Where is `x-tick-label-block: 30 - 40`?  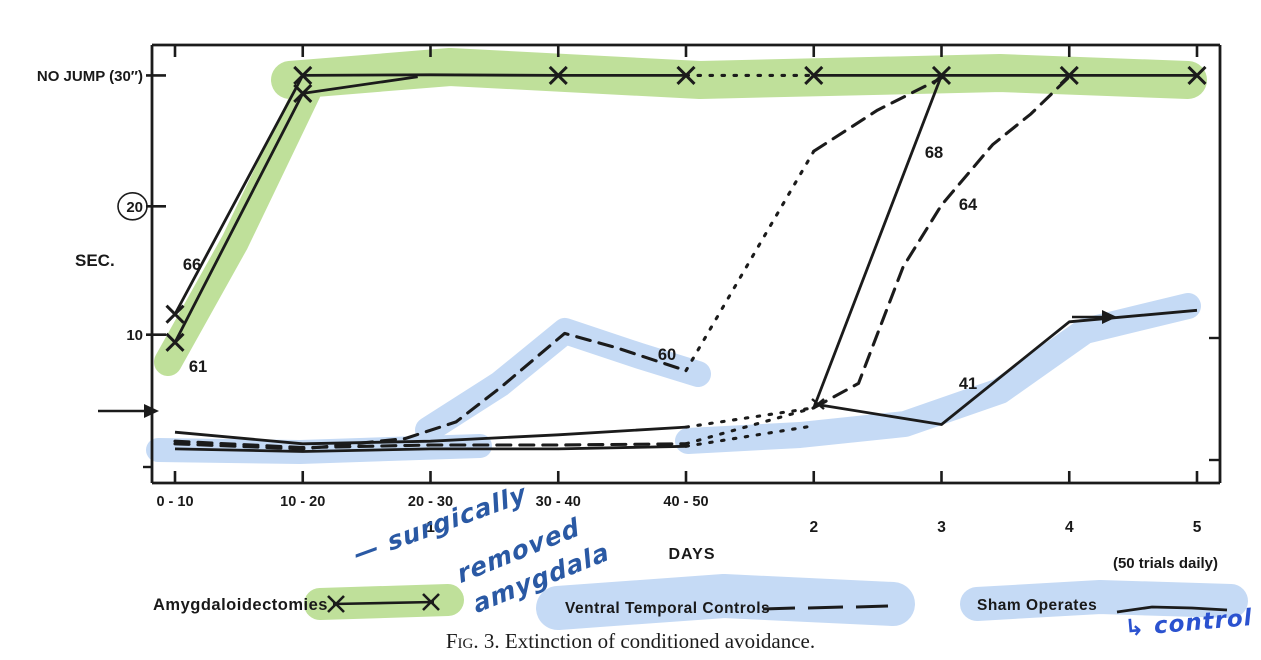 x-tick-label-block: 30 - 40 is located at coordinates (558, 502).